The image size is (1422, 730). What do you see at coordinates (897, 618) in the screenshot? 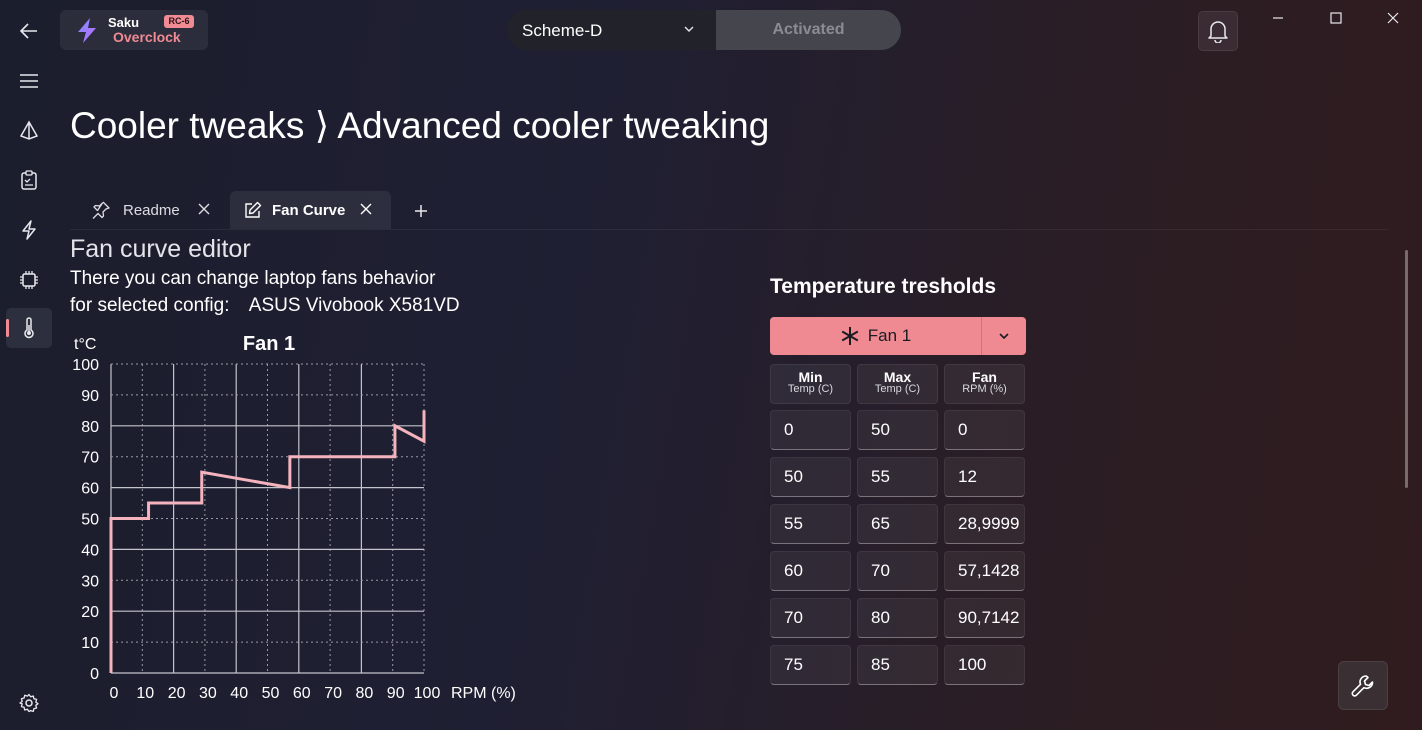
I see `max-temp-input: 80` at bounding box center [897, 618].